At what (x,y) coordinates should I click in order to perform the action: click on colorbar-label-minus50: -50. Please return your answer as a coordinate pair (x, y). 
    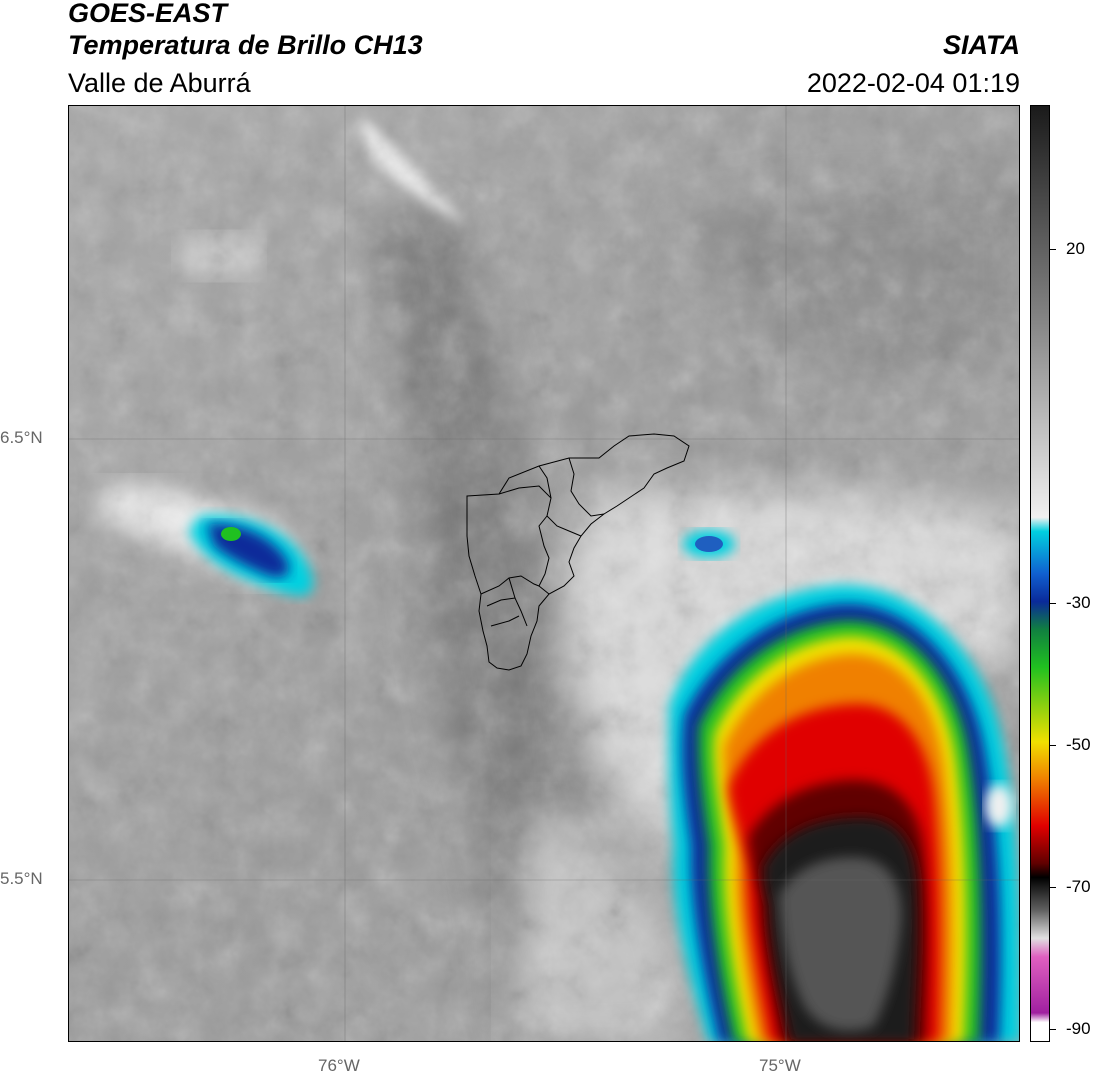
    Looking at the image, I should click on (1078, 744).